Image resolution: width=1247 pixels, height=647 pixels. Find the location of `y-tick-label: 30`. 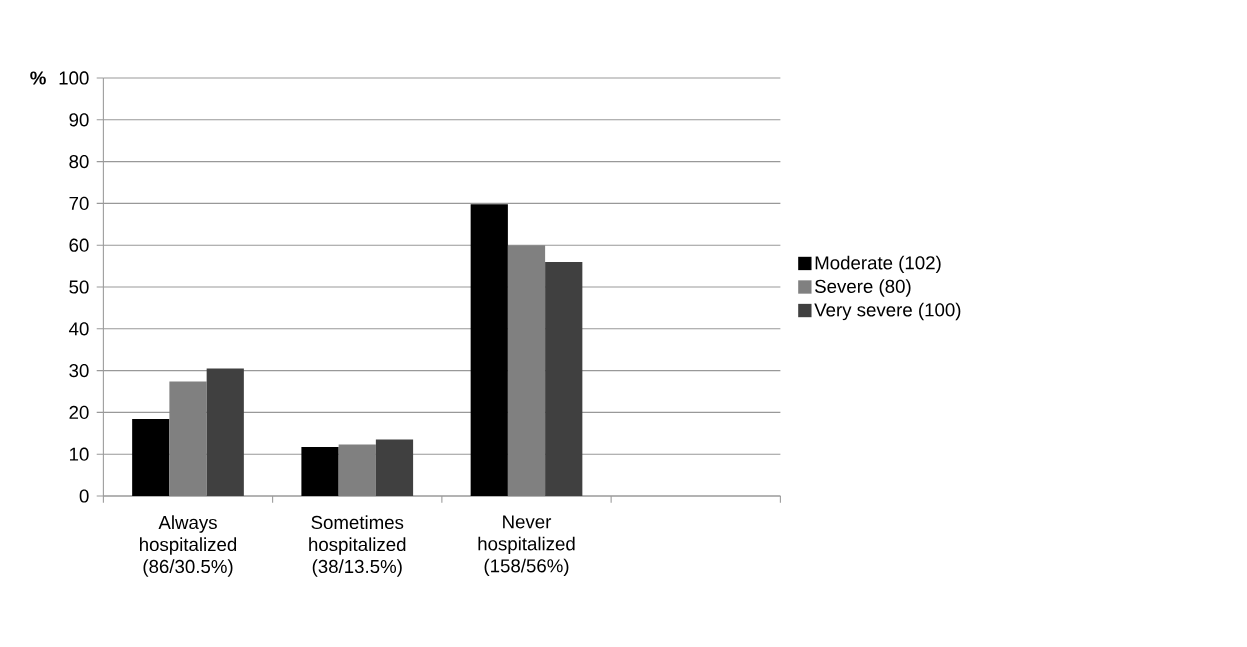

y-tick-label: 30 is located at coordinates (79, 370).